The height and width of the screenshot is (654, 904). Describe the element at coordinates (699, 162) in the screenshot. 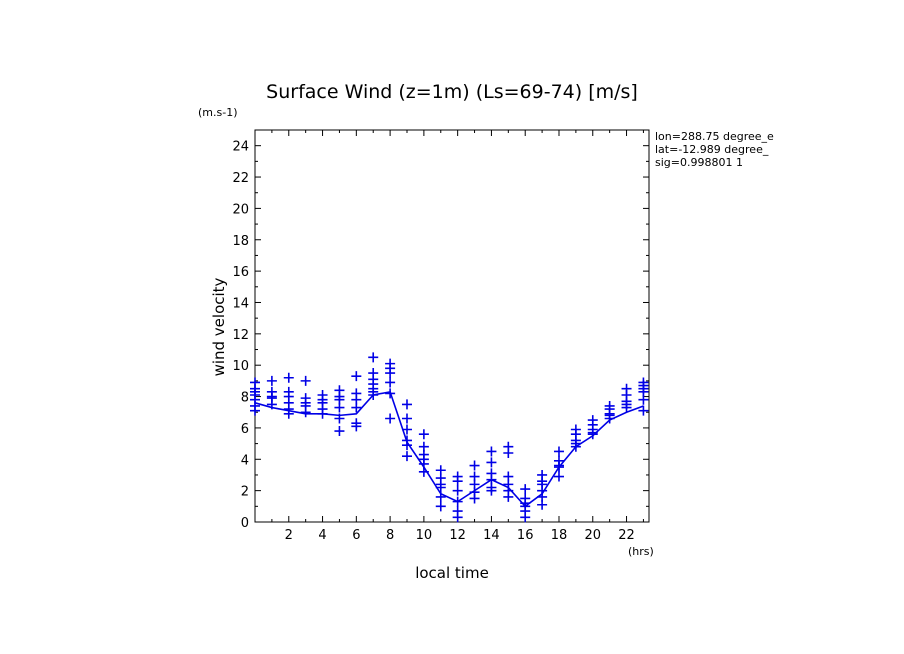

I see `info-line: sig=0.998801 1` at that location.